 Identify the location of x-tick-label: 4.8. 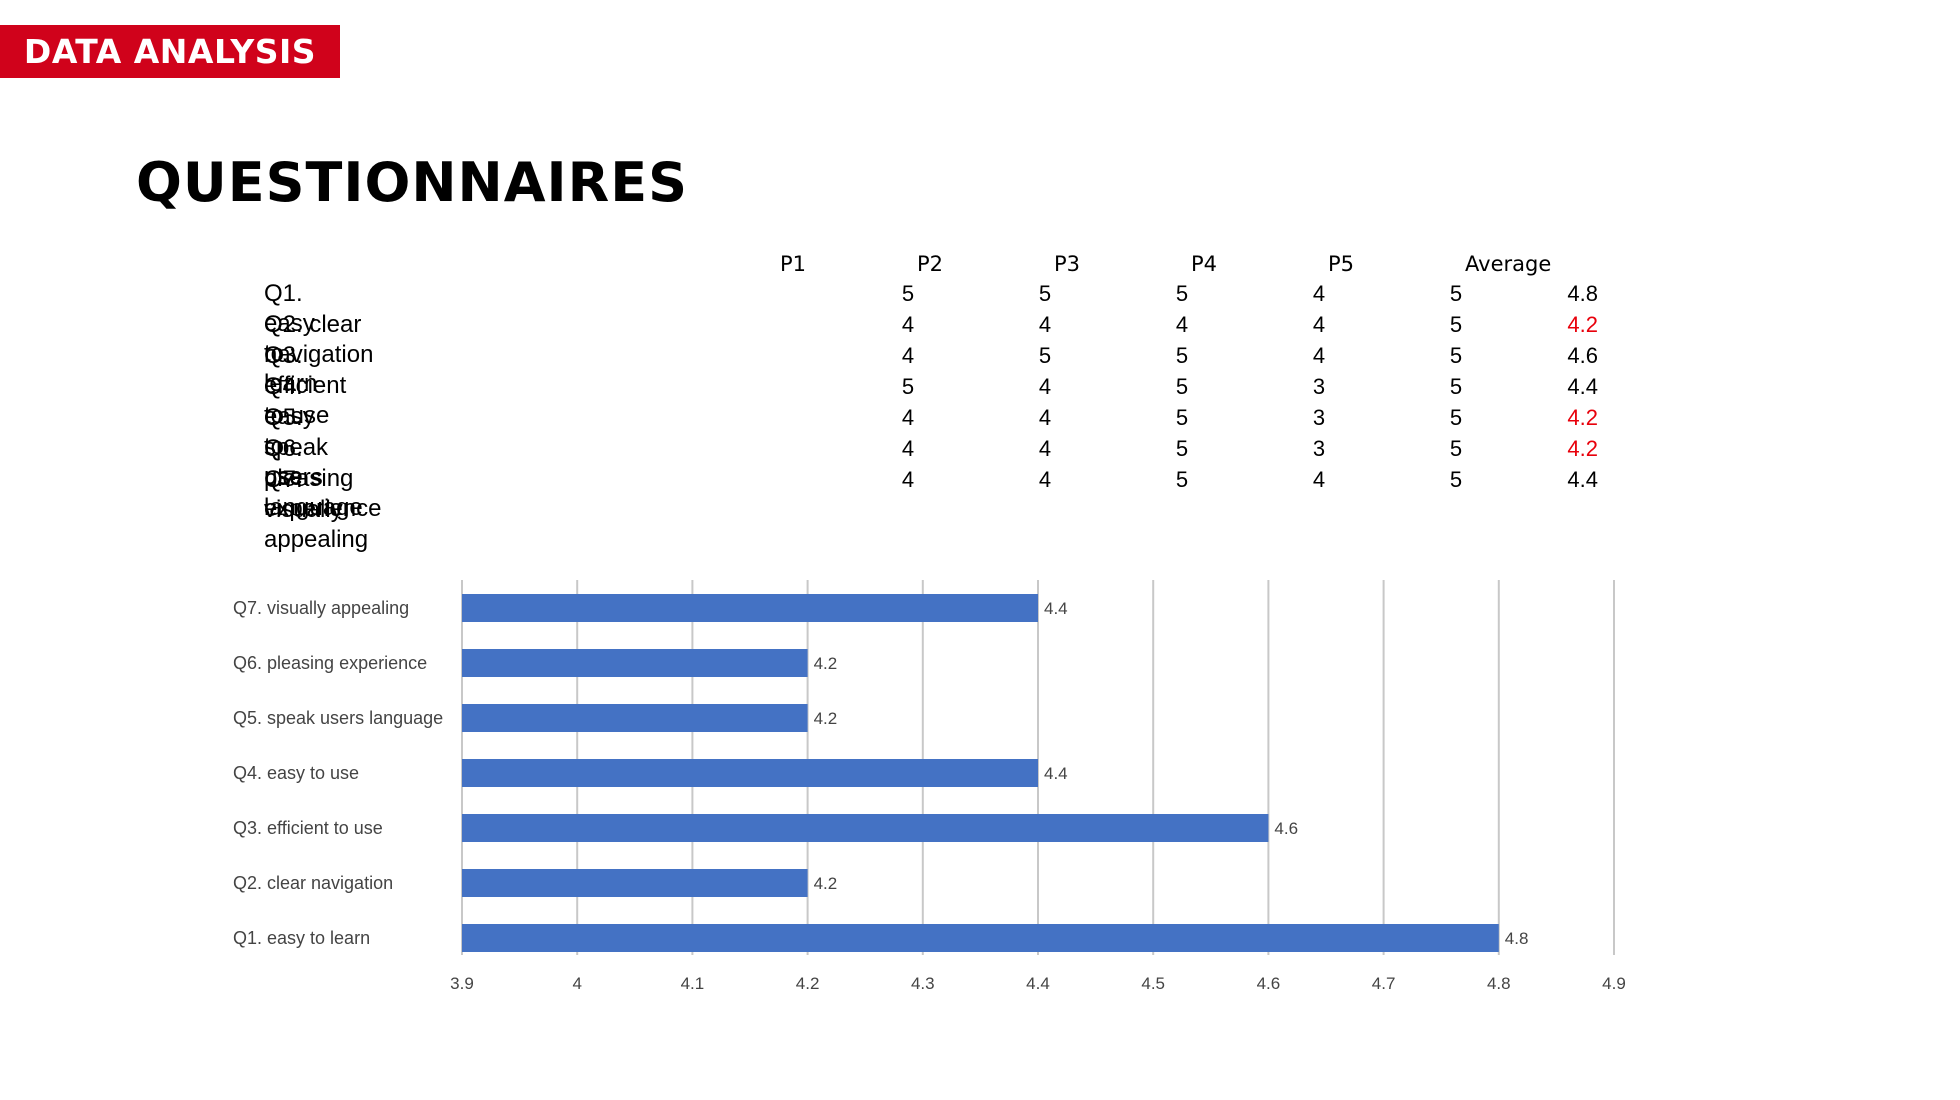
(1499, 983).